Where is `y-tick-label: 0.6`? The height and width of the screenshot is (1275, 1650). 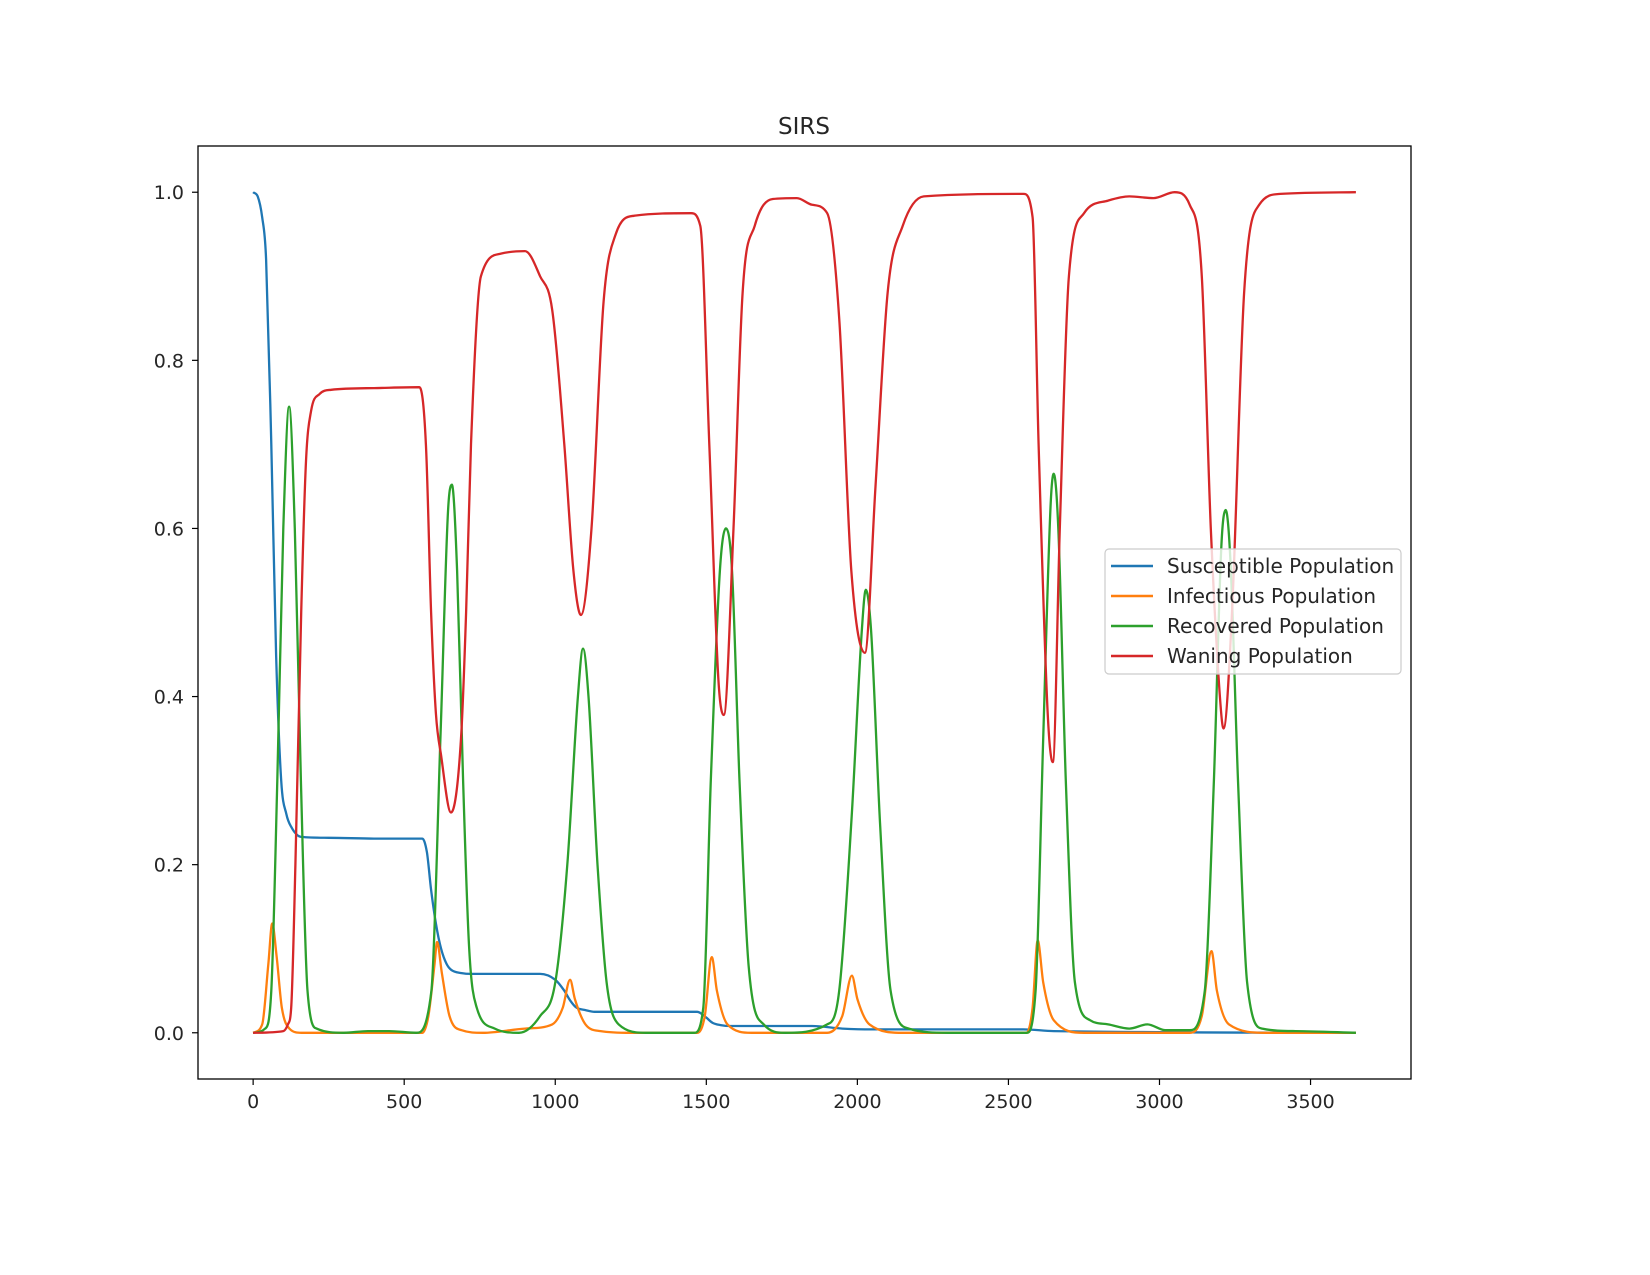
y-tick-label: 0.6 is located at coordinates (169, 529).